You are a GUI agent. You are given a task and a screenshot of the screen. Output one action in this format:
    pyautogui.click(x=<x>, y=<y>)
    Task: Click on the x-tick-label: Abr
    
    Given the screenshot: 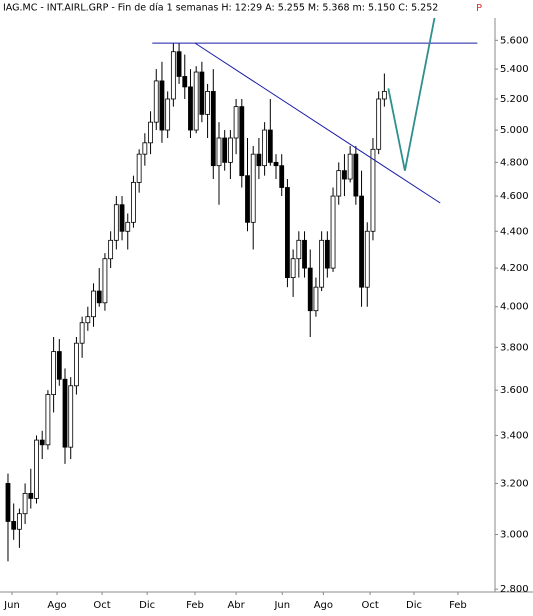 What is the action you would take?
    pyautogui.click(x=236, y=605)
    